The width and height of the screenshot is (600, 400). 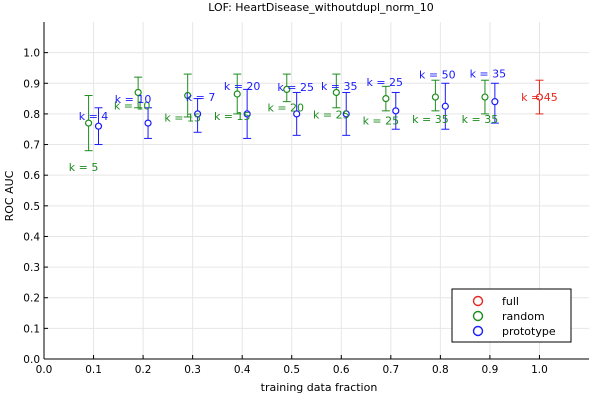 What do you see at coordinates (319, 387) in the screenshot?
I see `x-axis-label: training data fraction` at bounding box center [319, 387].